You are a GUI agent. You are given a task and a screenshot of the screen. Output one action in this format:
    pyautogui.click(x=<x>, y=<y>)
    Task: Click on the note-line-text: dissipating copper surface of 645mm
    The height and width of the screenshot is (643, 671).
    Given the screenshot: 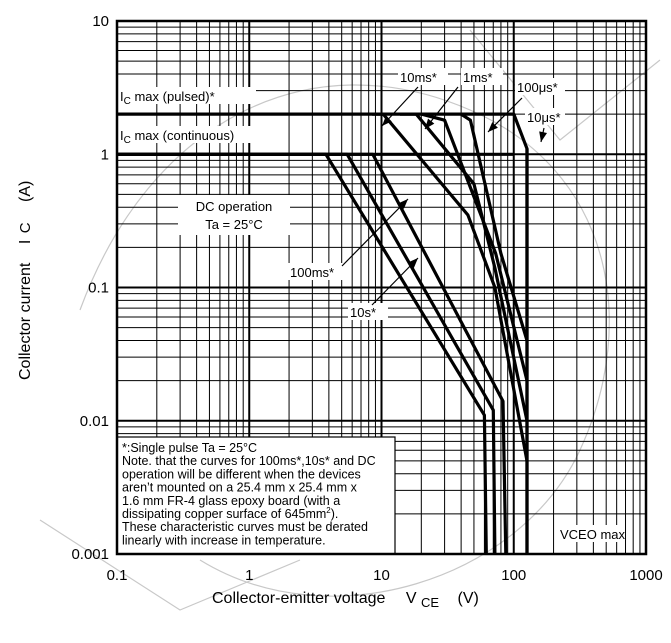 What is the action you would take?
    pyautogui.click(x=224, y=514)
    